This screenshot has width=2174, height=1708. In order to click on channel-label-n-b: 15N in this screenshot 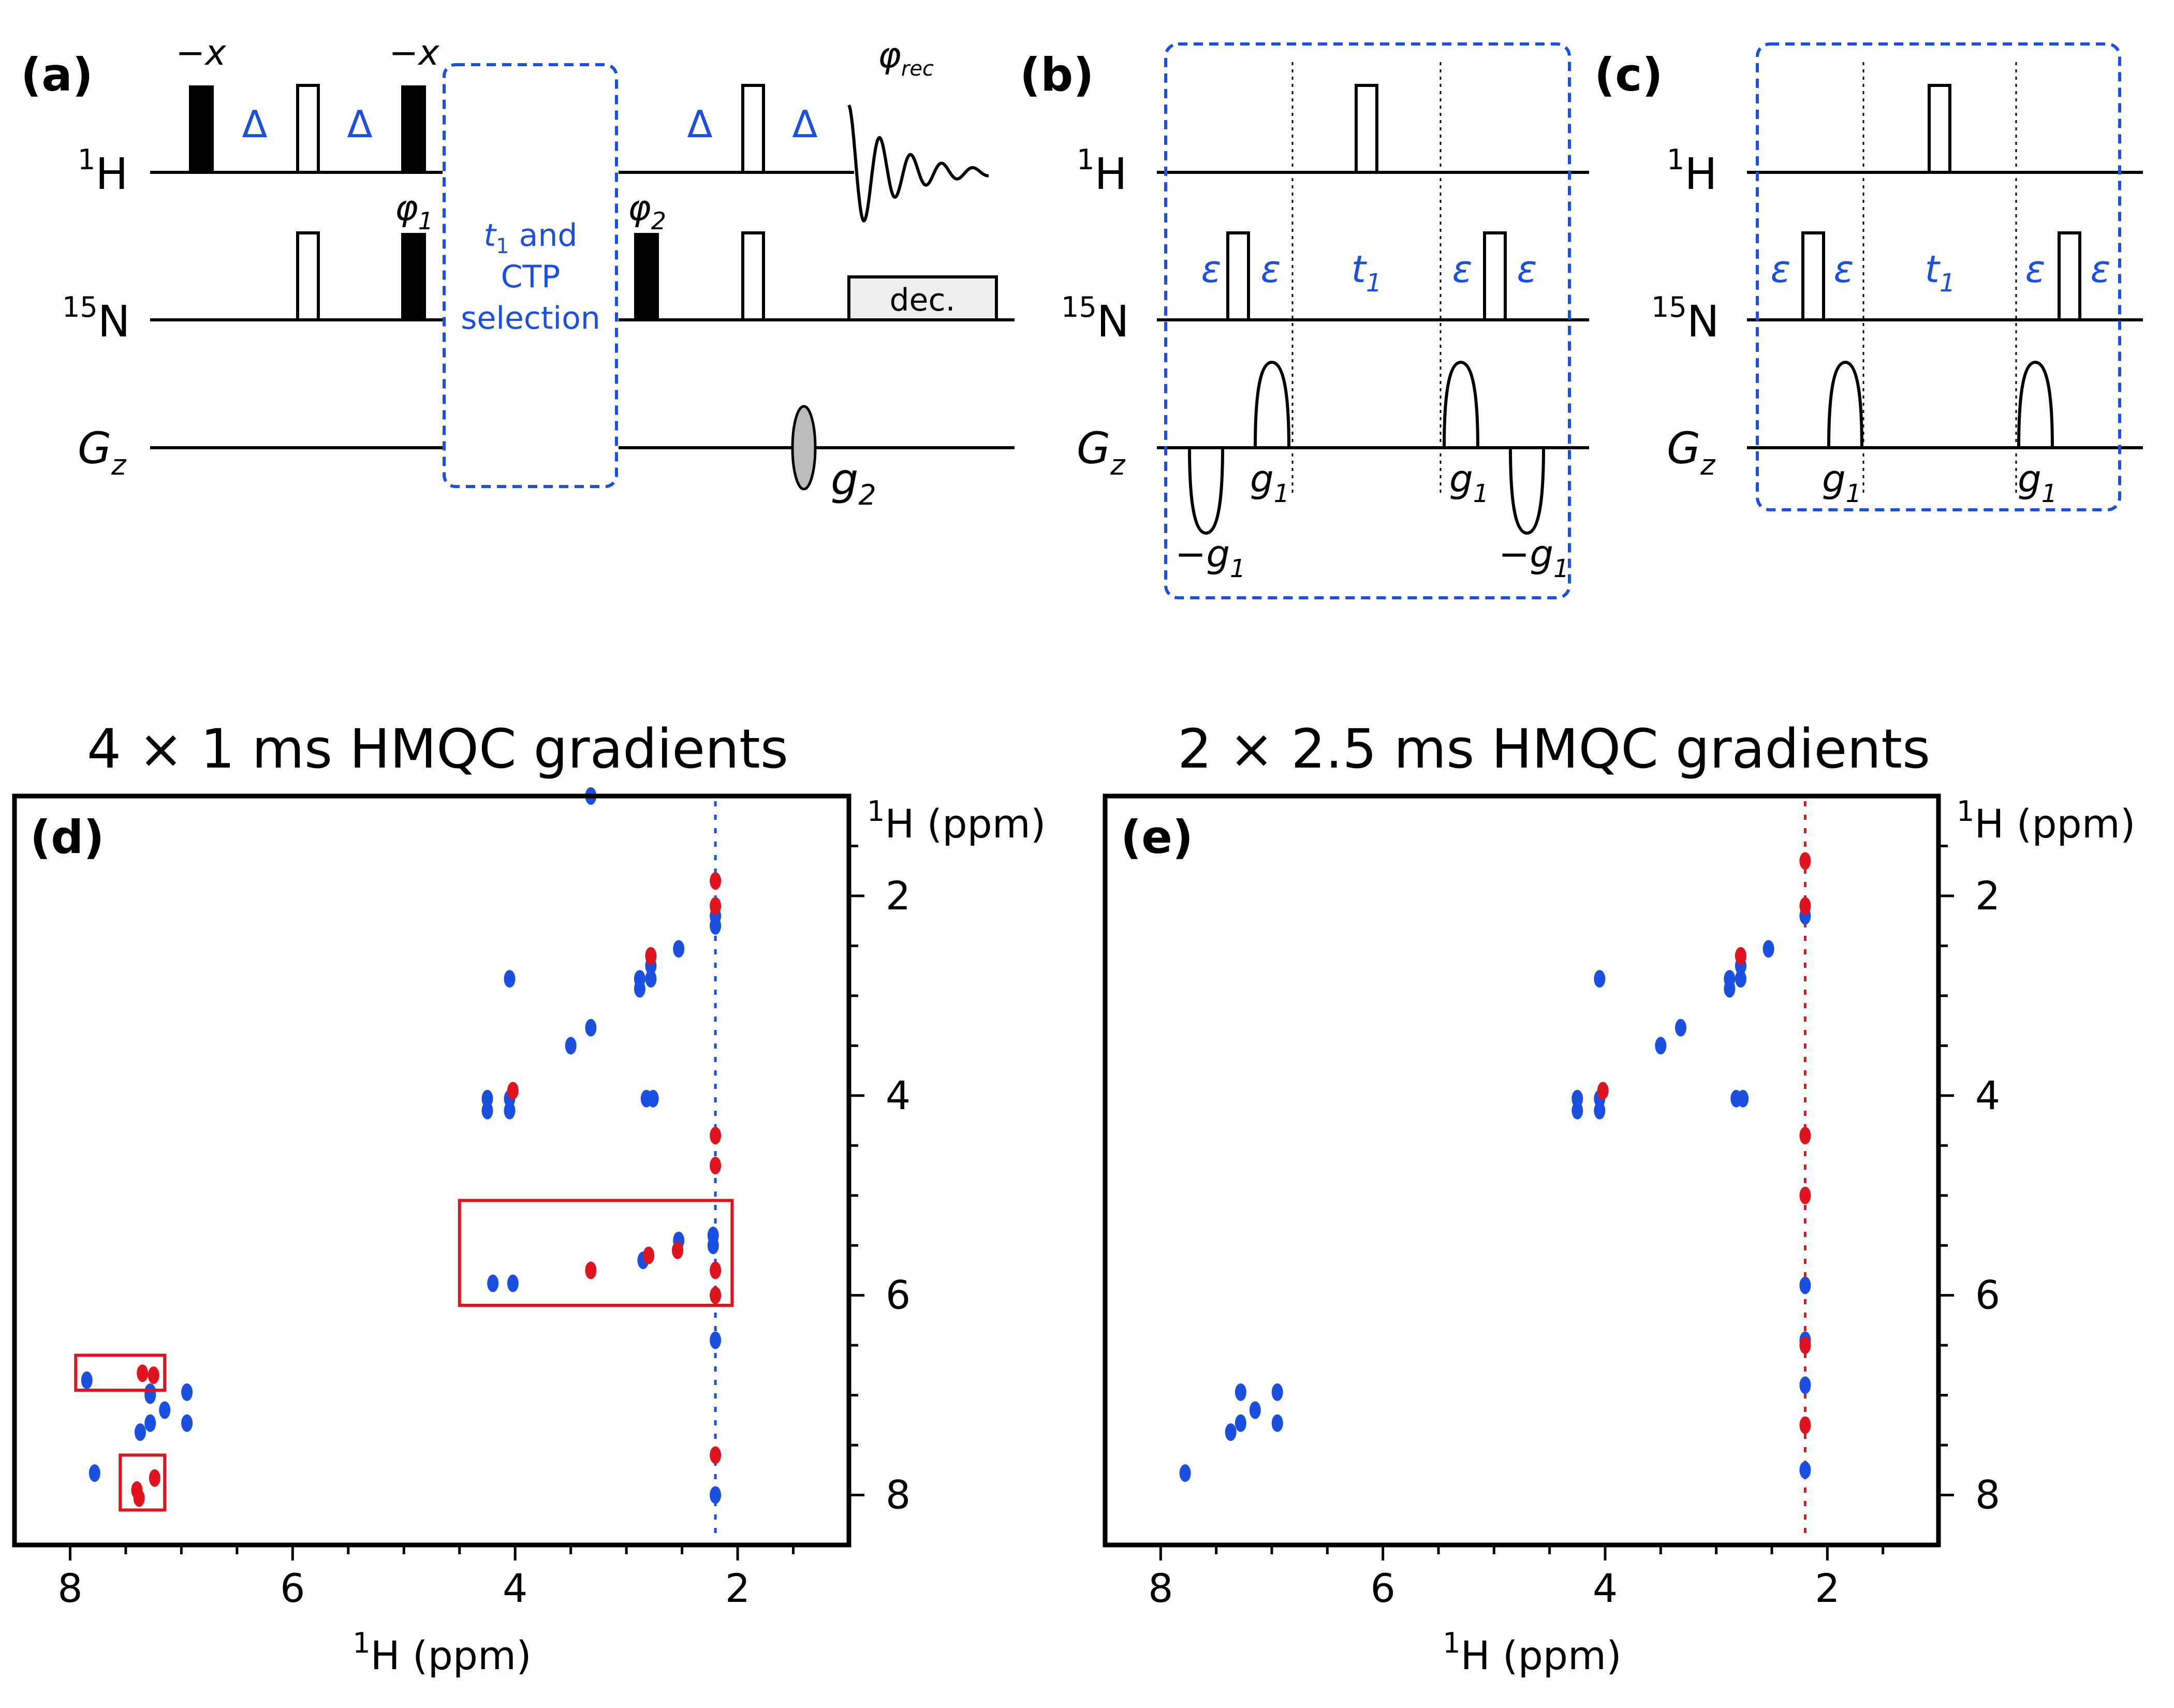, I will do `click(1095, 319)`.